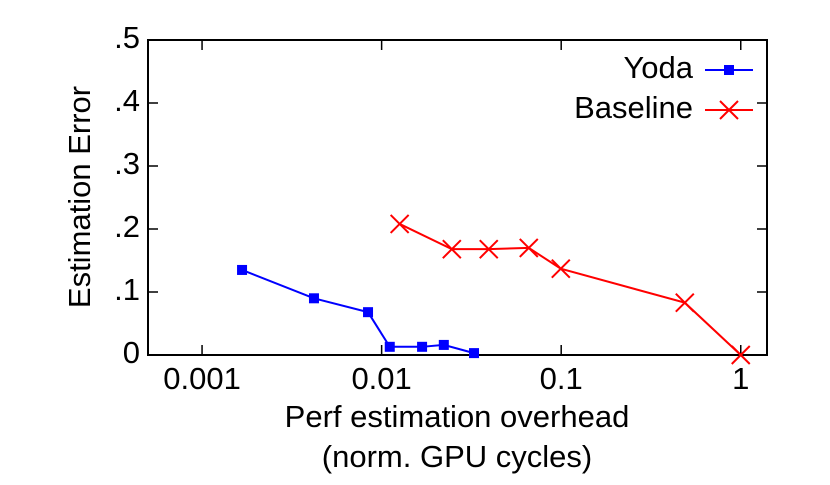 The height and width of the screenshot is (485, 830). What do you see at coordinates (658, 67) in the screenshot?
I see `legend-label: Yoda` at bounding box center [658, 67].